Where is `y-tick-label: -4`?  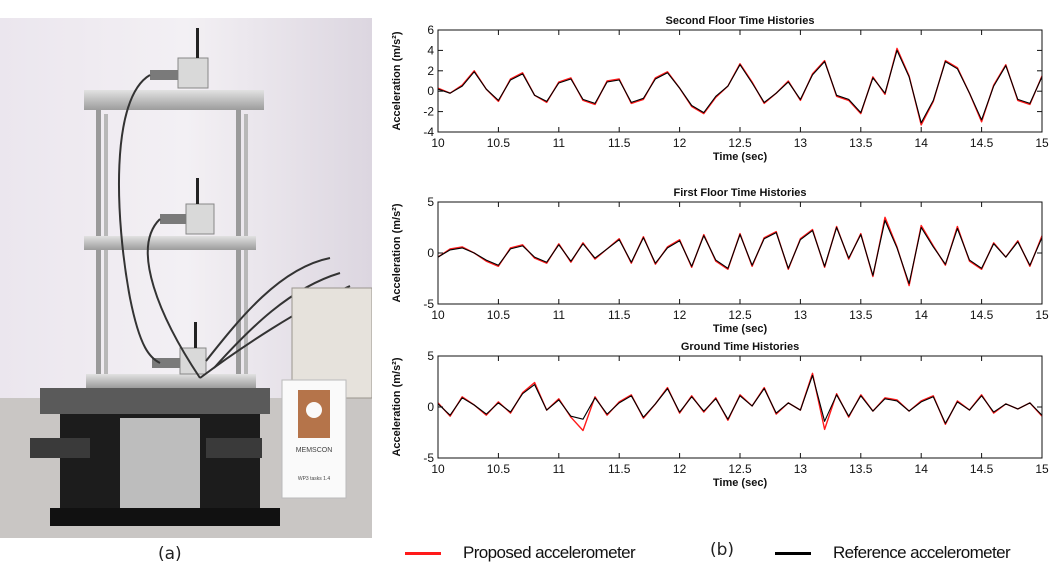
y-tick-label: -4 is located at coordinates (428, 132).